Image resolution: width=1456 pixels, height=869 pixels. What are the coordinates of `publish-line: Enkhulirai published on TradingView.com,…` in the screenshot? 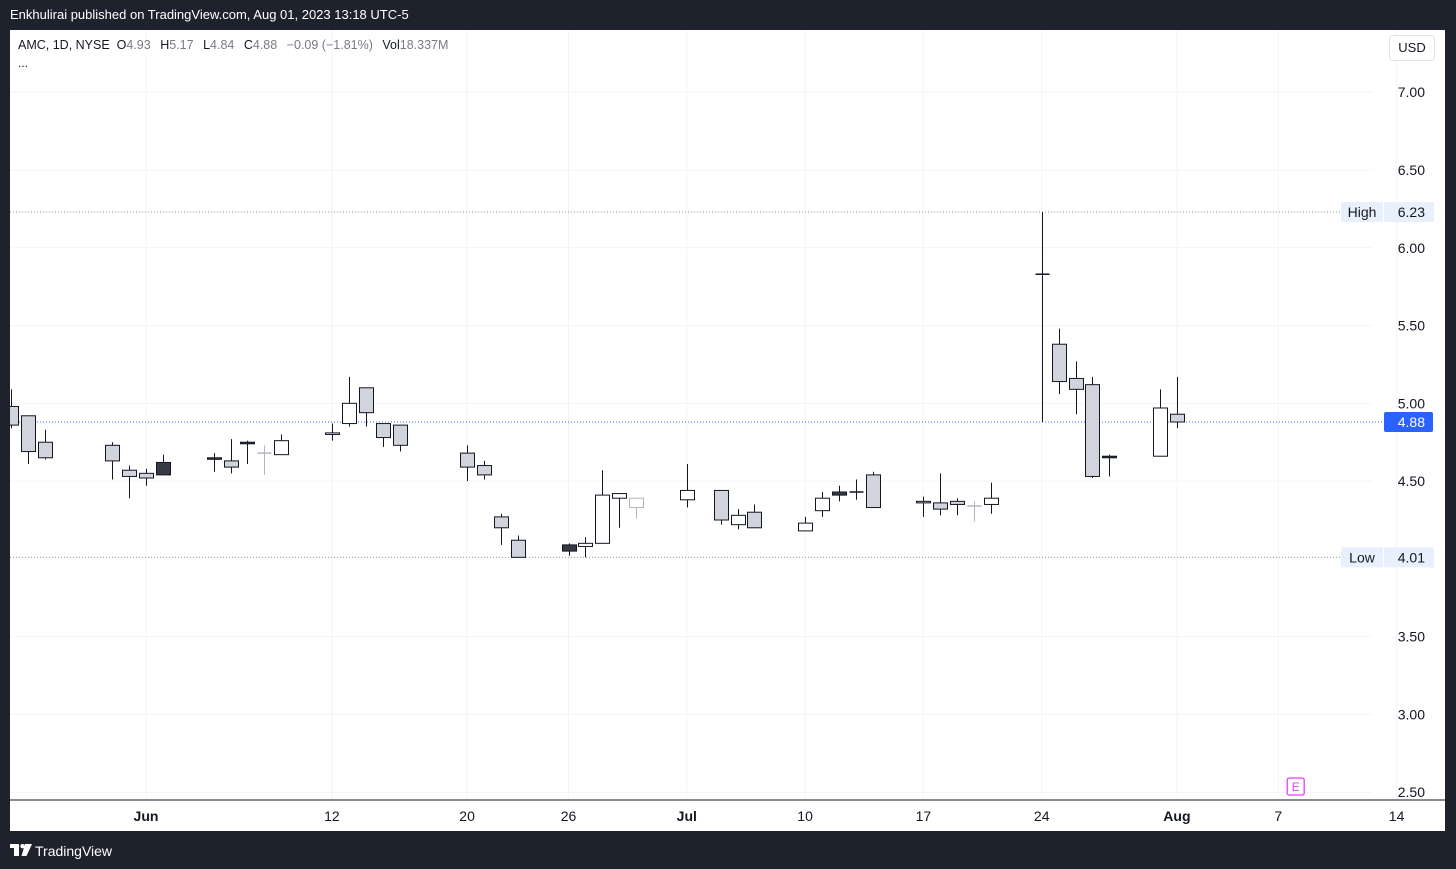 It's located at (209, 14).